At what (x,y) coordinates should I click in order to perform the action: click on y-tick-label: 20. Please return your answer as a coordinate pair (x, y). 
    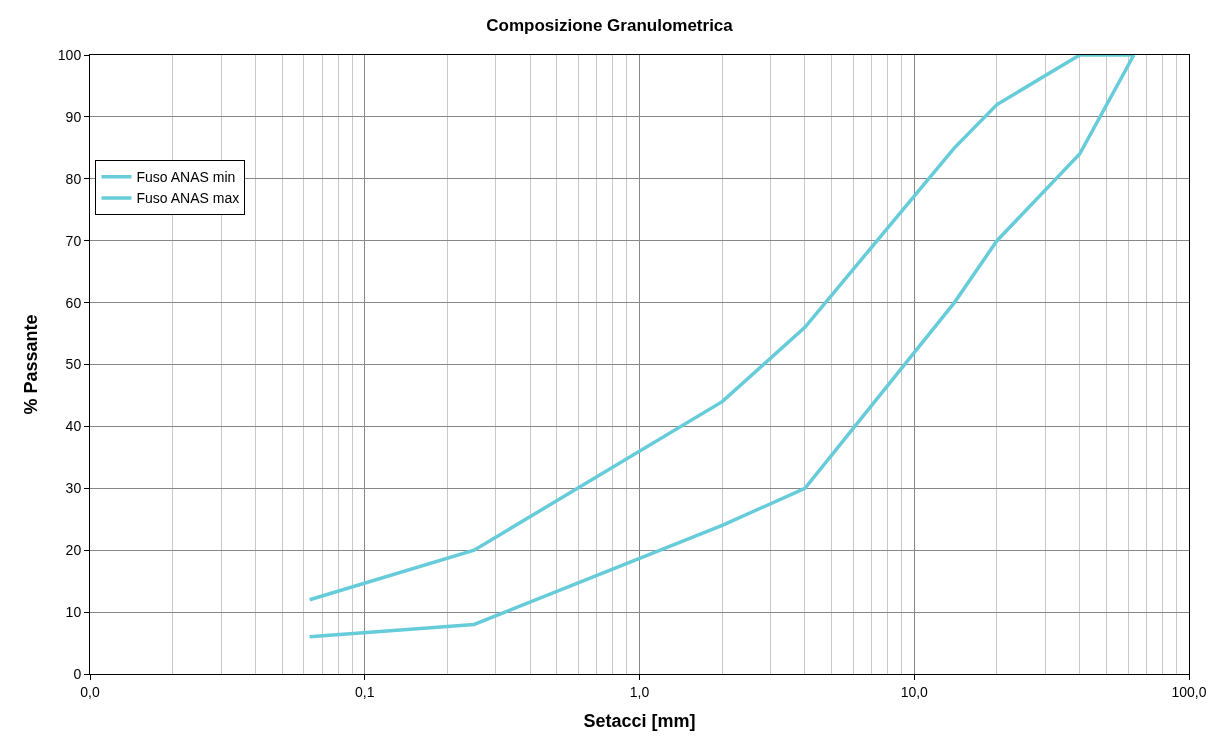
    Looking at the image, I should click on (73, 550).